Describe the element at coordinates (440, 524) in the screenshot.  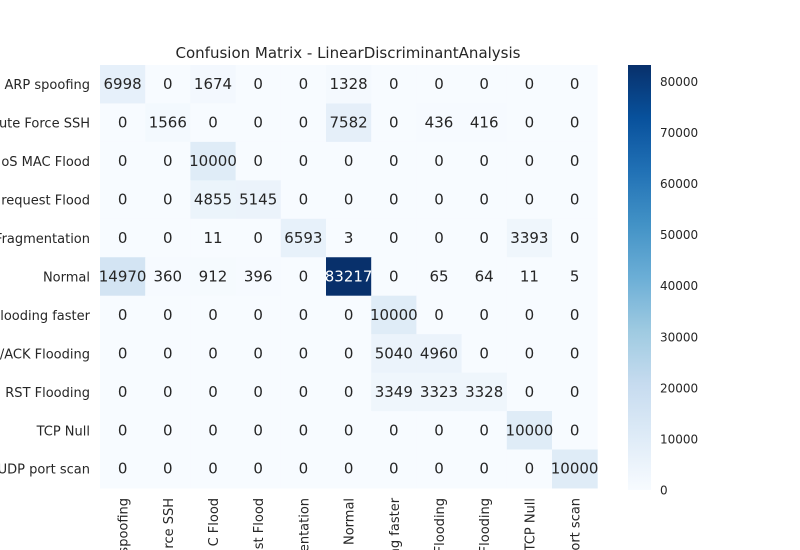
I see `x-tick-label: Flooding` at that location.